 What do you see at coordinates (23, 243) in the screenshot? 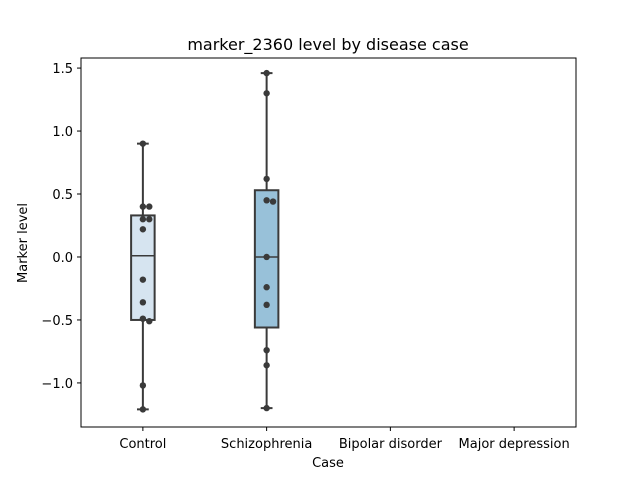
I see `y-axis-label: Marker level` at bounding box center [23, 243].